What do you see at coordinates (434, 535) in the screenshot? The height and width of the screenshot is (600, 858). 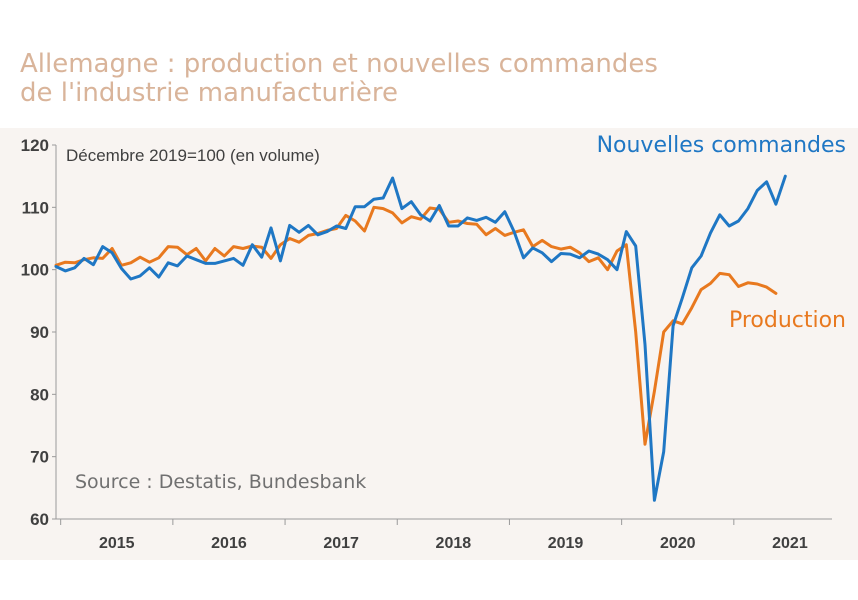 I see `x-ticks: 2015 2016 2017 2018 2019 2020 2021` at bounding box center [434, 535].